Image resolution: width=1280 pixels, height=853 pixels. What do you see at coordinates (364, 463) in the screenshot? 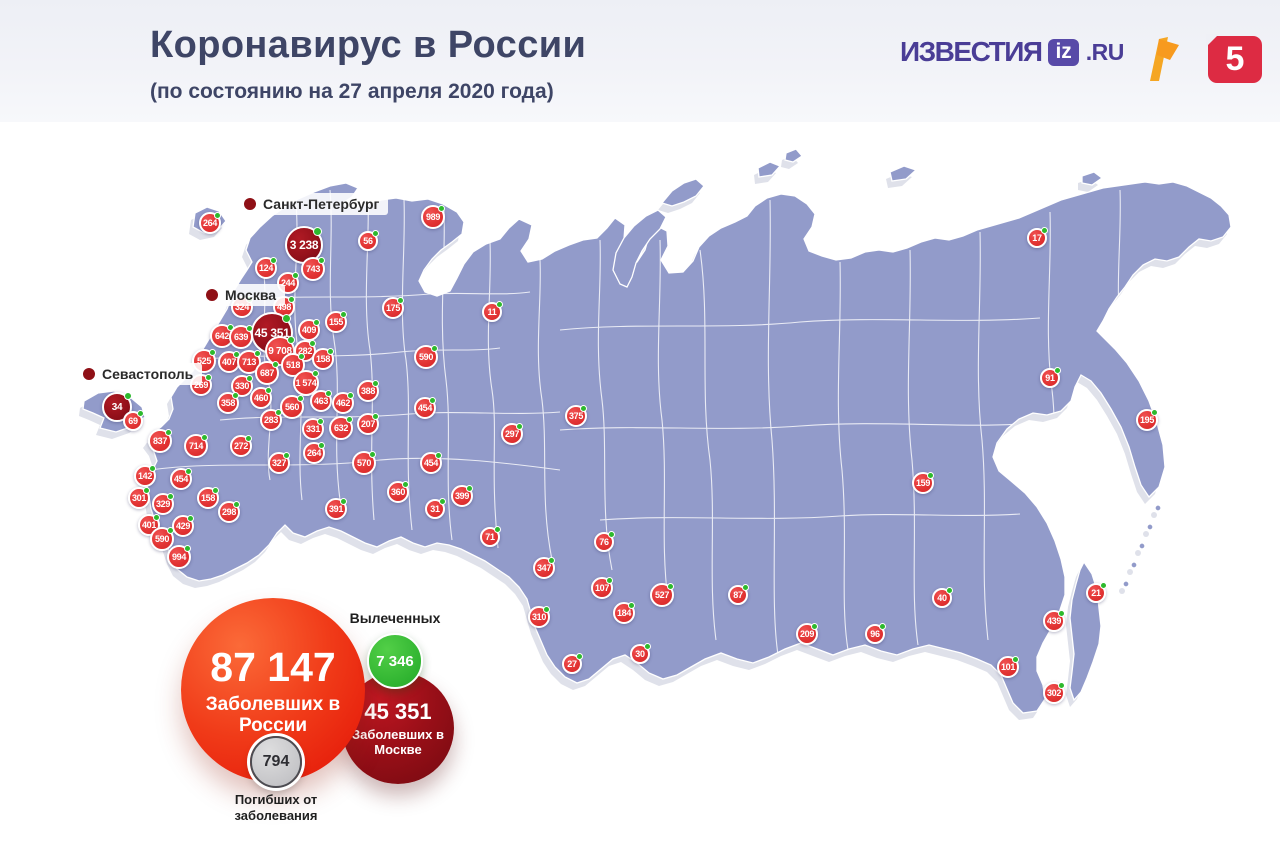
I see `region-marker-value: 570` at bounding box center [364, 463].